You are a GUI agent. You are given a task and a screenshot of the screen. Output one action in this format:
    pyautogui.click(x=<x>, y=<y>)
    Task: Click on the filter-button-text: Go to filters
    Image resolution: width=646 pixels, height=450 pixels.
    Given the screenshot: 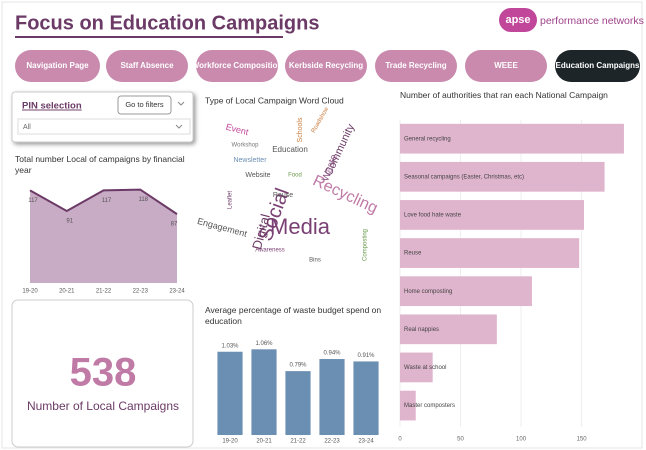 What is the action you would take?
    pyautogui.click(x=144, y=104)
    